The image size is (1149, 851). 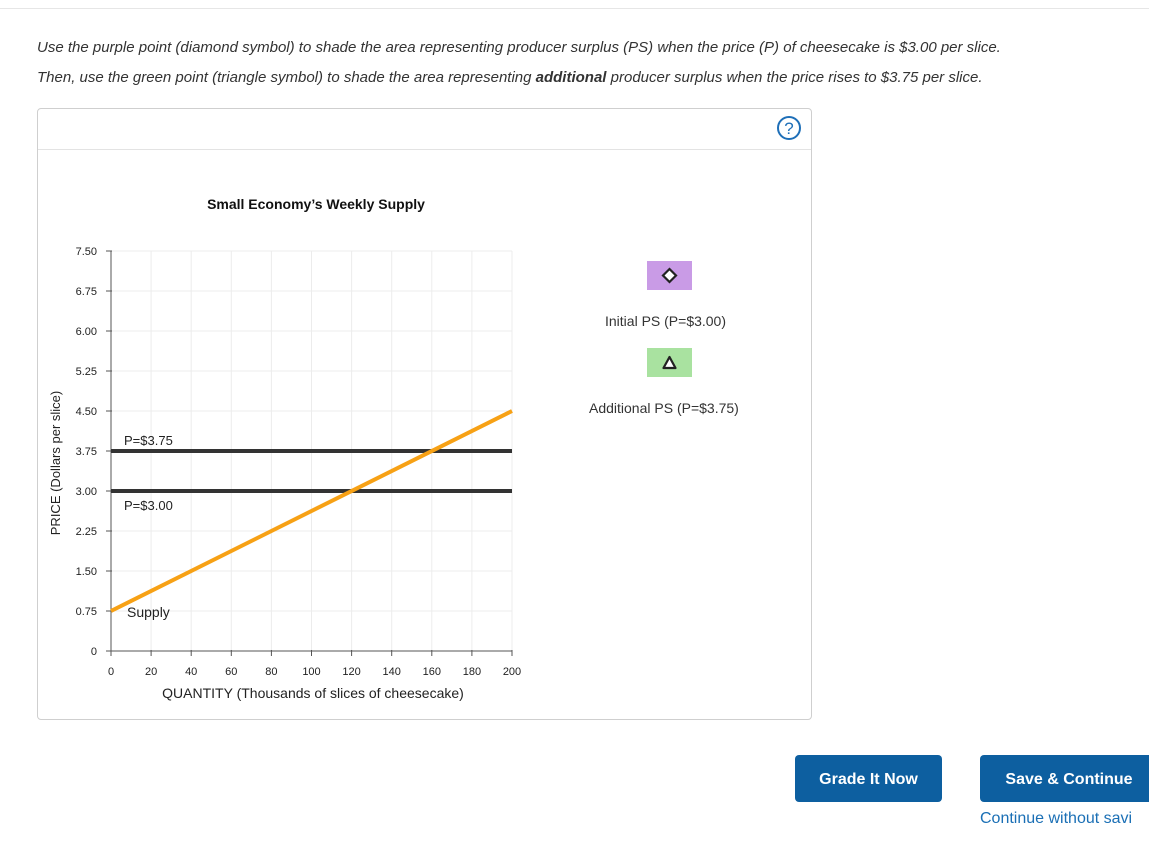 What do you see at coordinates (86, 452) in the screenshot?
I see `y-tick-label: 3.75` at bounding box center [86, 452].